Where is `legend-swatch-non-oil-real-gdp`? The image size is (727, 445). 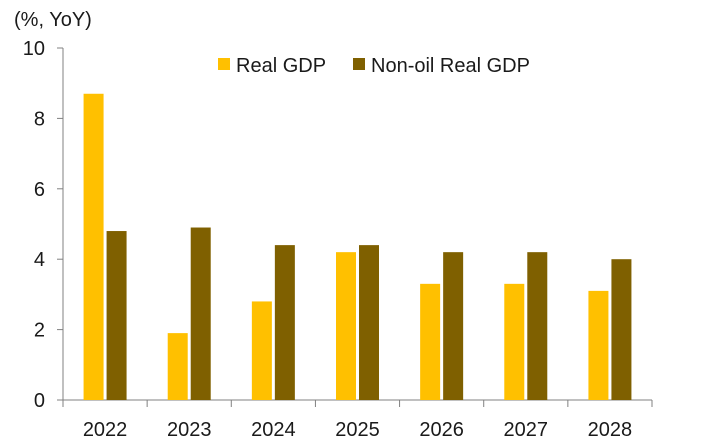
legend-swatch-non-oil-real-gdp is located at coordinates (359, 64).